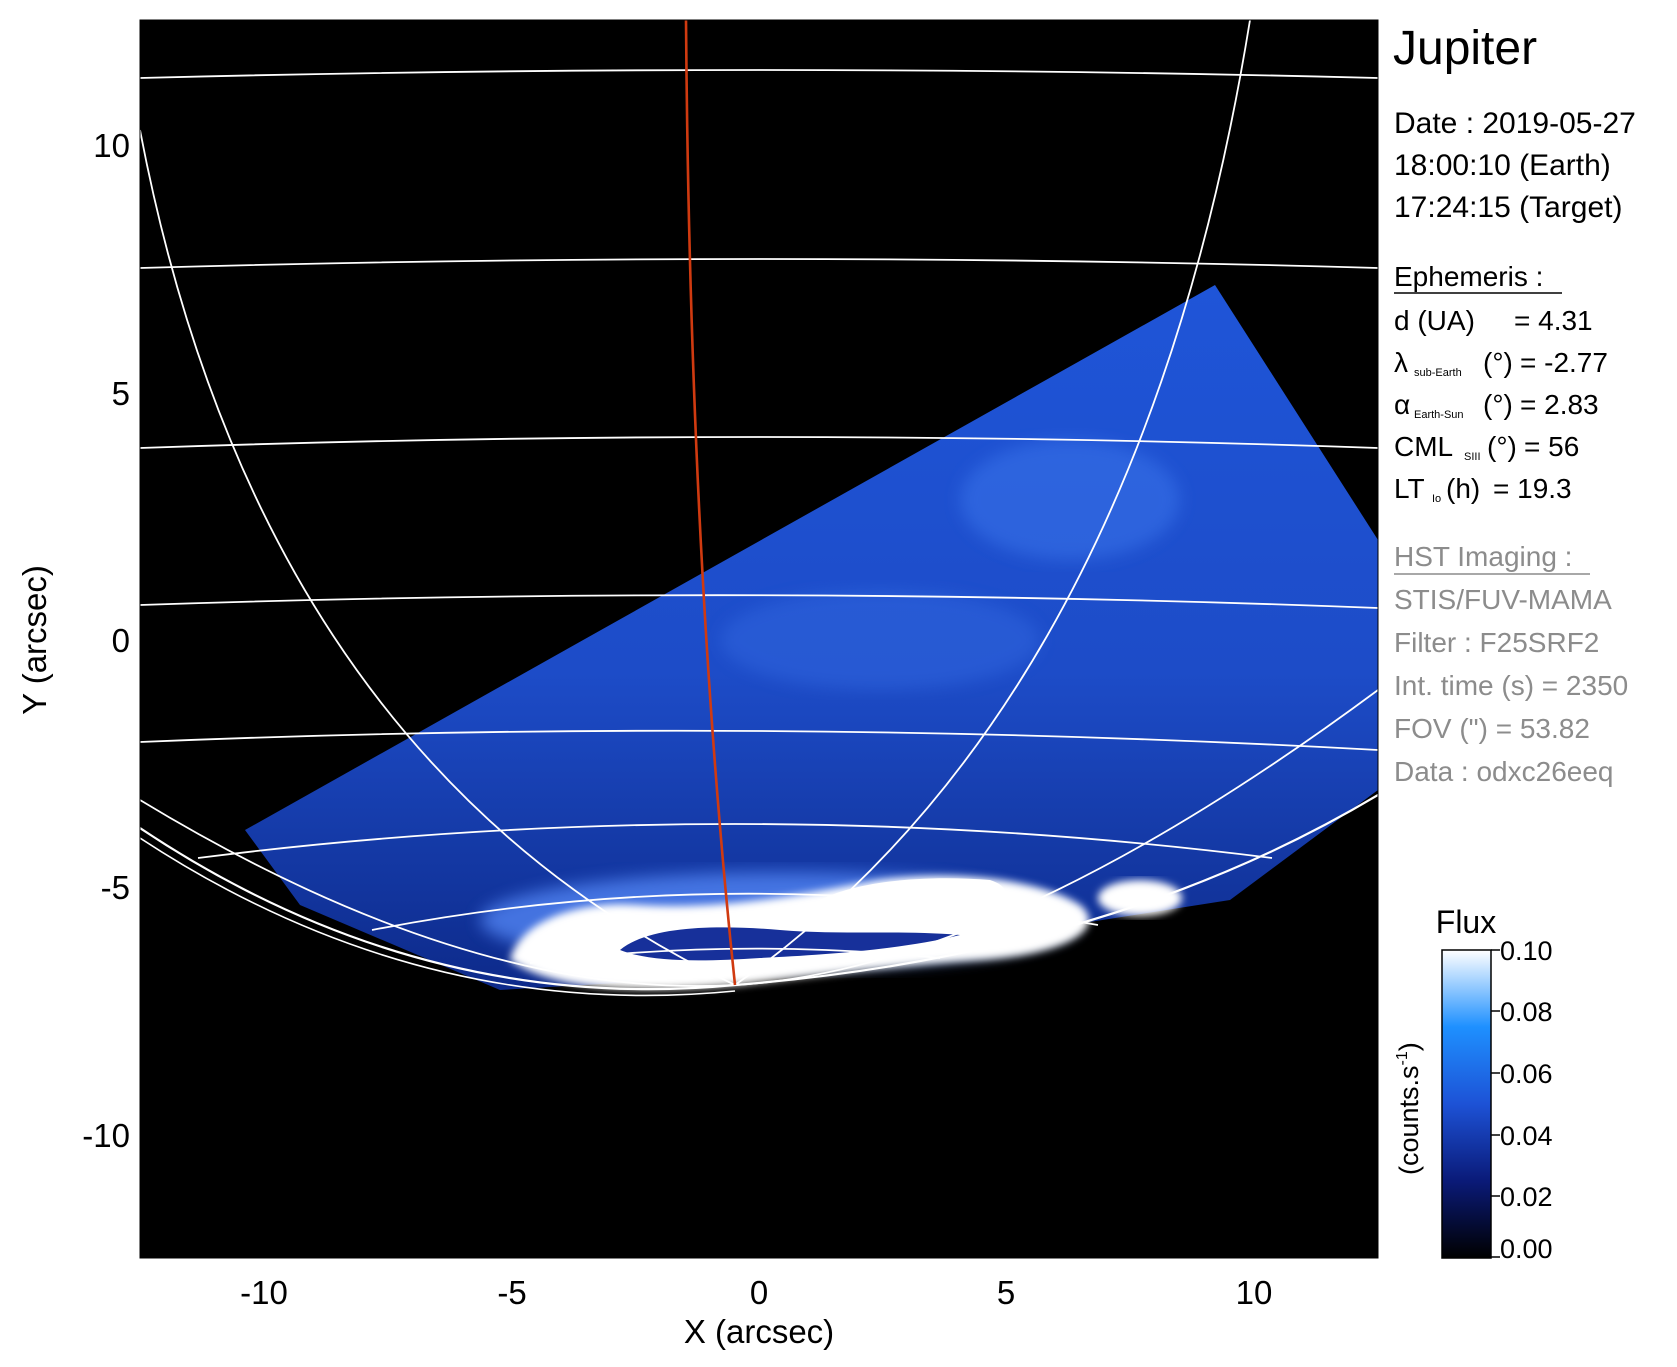  I want to click on colorbar-tick-marks, so click(1495, 1103).